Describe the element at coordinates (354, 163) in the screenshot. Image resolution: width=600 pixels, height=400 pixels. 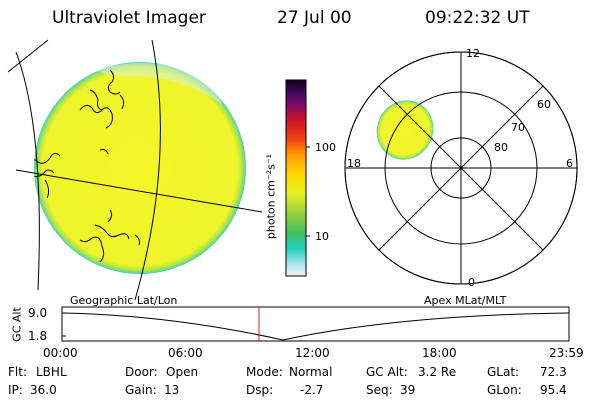
I see `mlt-label-18: 18` at that location.